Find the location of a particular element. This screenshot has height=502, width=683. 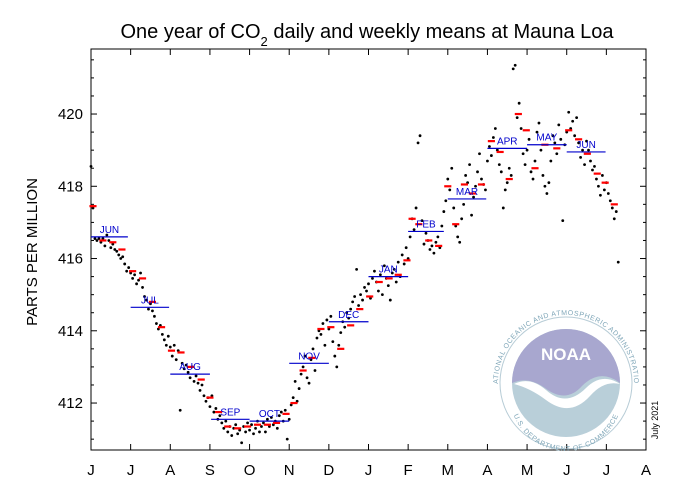

monthly-mean-label: JAN is located at coordinates (388, 270).